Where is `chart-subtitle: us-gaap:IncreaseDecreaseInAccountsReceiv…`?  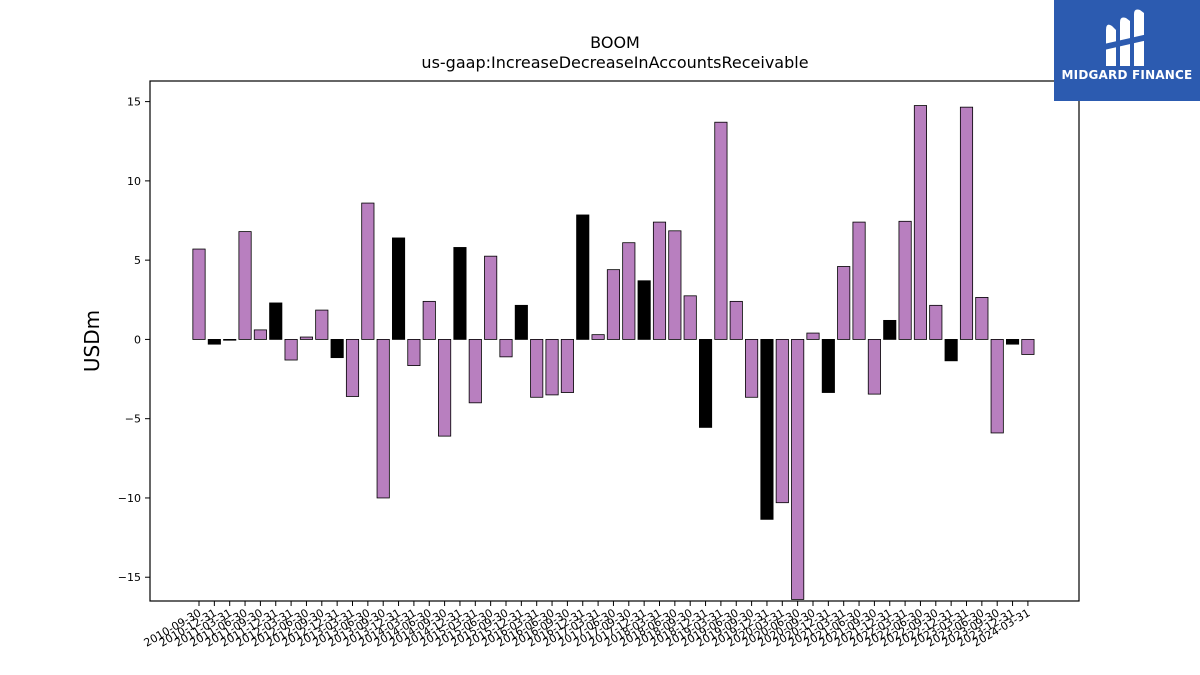 chart-subtitle: us-gaap:IncreaseDecreaseInAccountsReceiv… is located at coordinates (614, 62).